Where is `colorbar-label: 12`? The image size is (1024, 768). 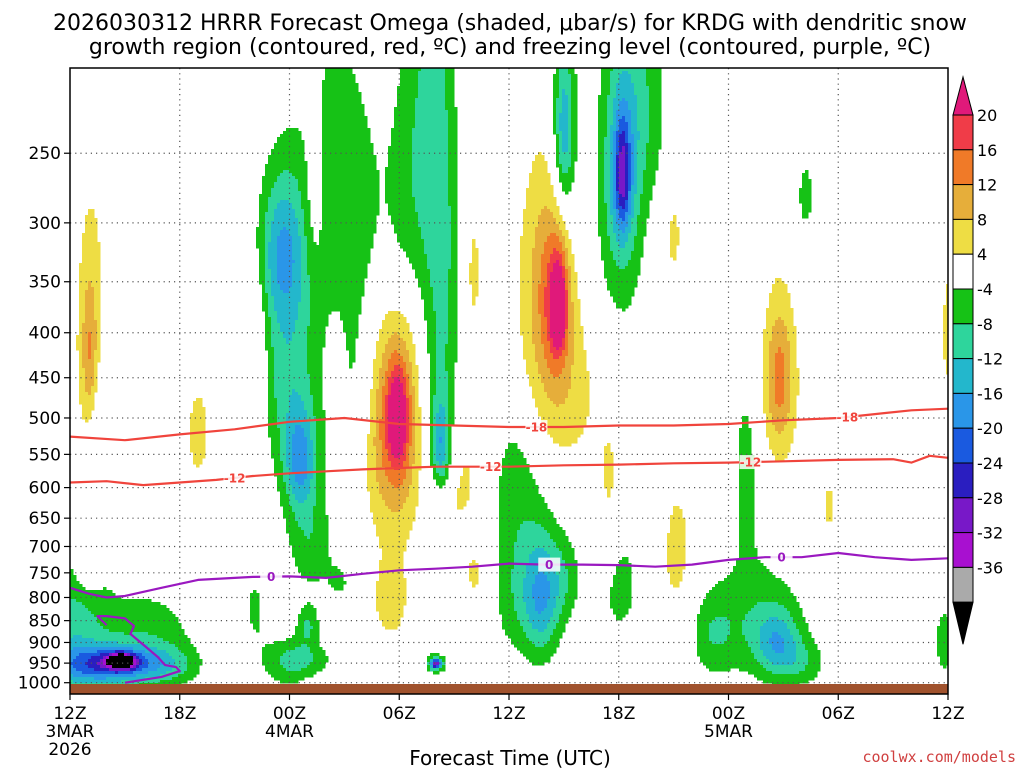
colorbar-label: 12 is located at coordinates (987, 185).